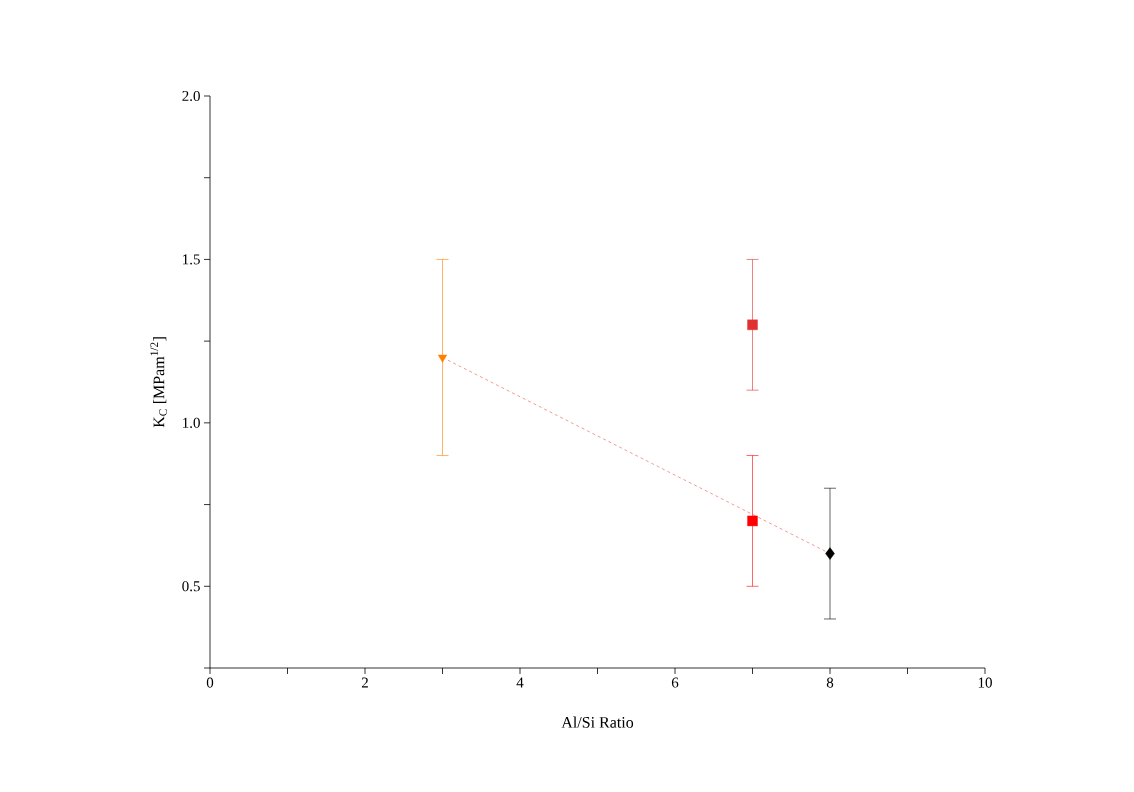  I want to click on y-tick-label: 1.5, so click(191, 259).